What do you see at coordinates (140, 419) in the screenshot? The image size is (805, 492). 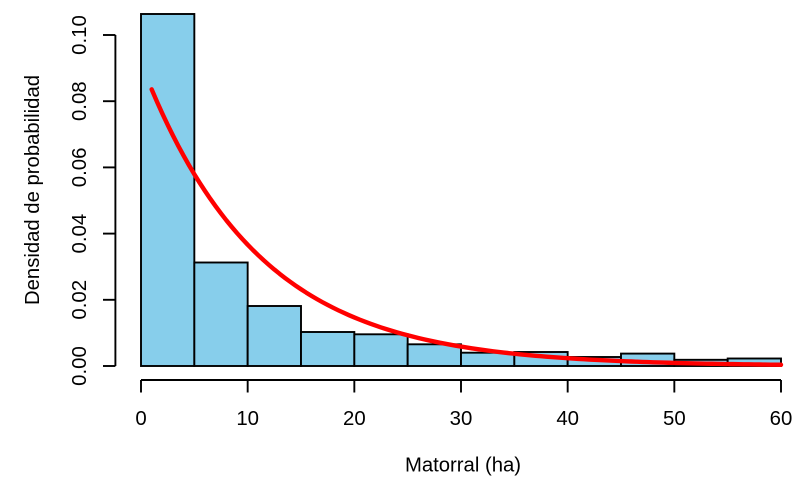 I see `svg-text: 0` at bounding box center [140, 419].